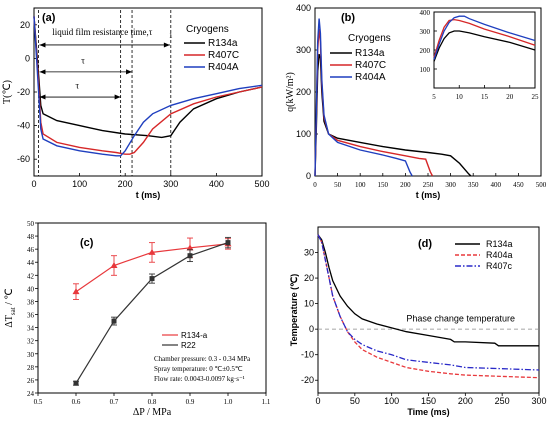  I want to click on panel-a-ytick-label: 20, so click(25, 25).